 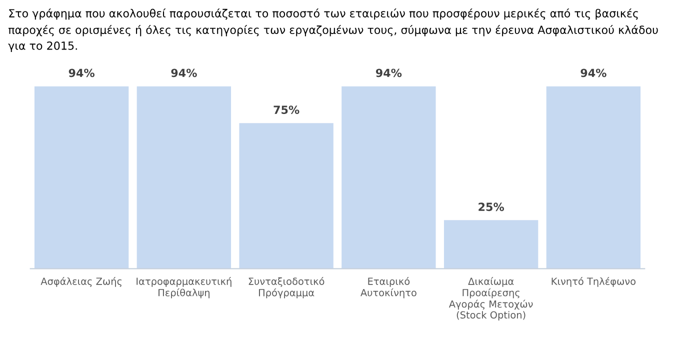 What do you see at coordinates (594, 282) in the screenshot?
I see `x-tick-label: Κινητό Τηλέφωνο` at bounding box center [594, 282].